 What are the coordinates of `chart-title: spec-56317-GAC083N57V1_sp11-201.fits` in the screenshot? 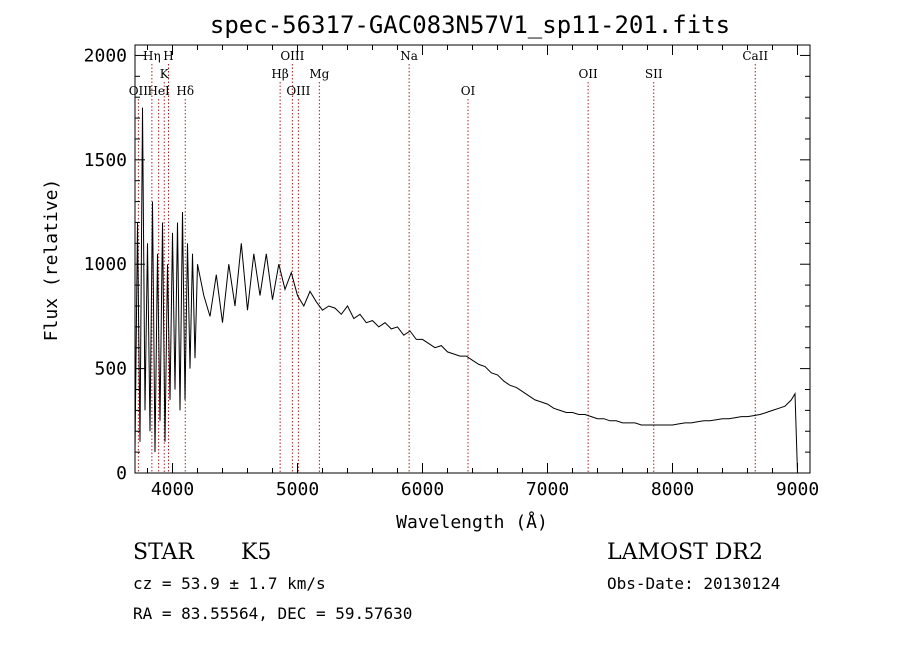 It's located at (470, 25).